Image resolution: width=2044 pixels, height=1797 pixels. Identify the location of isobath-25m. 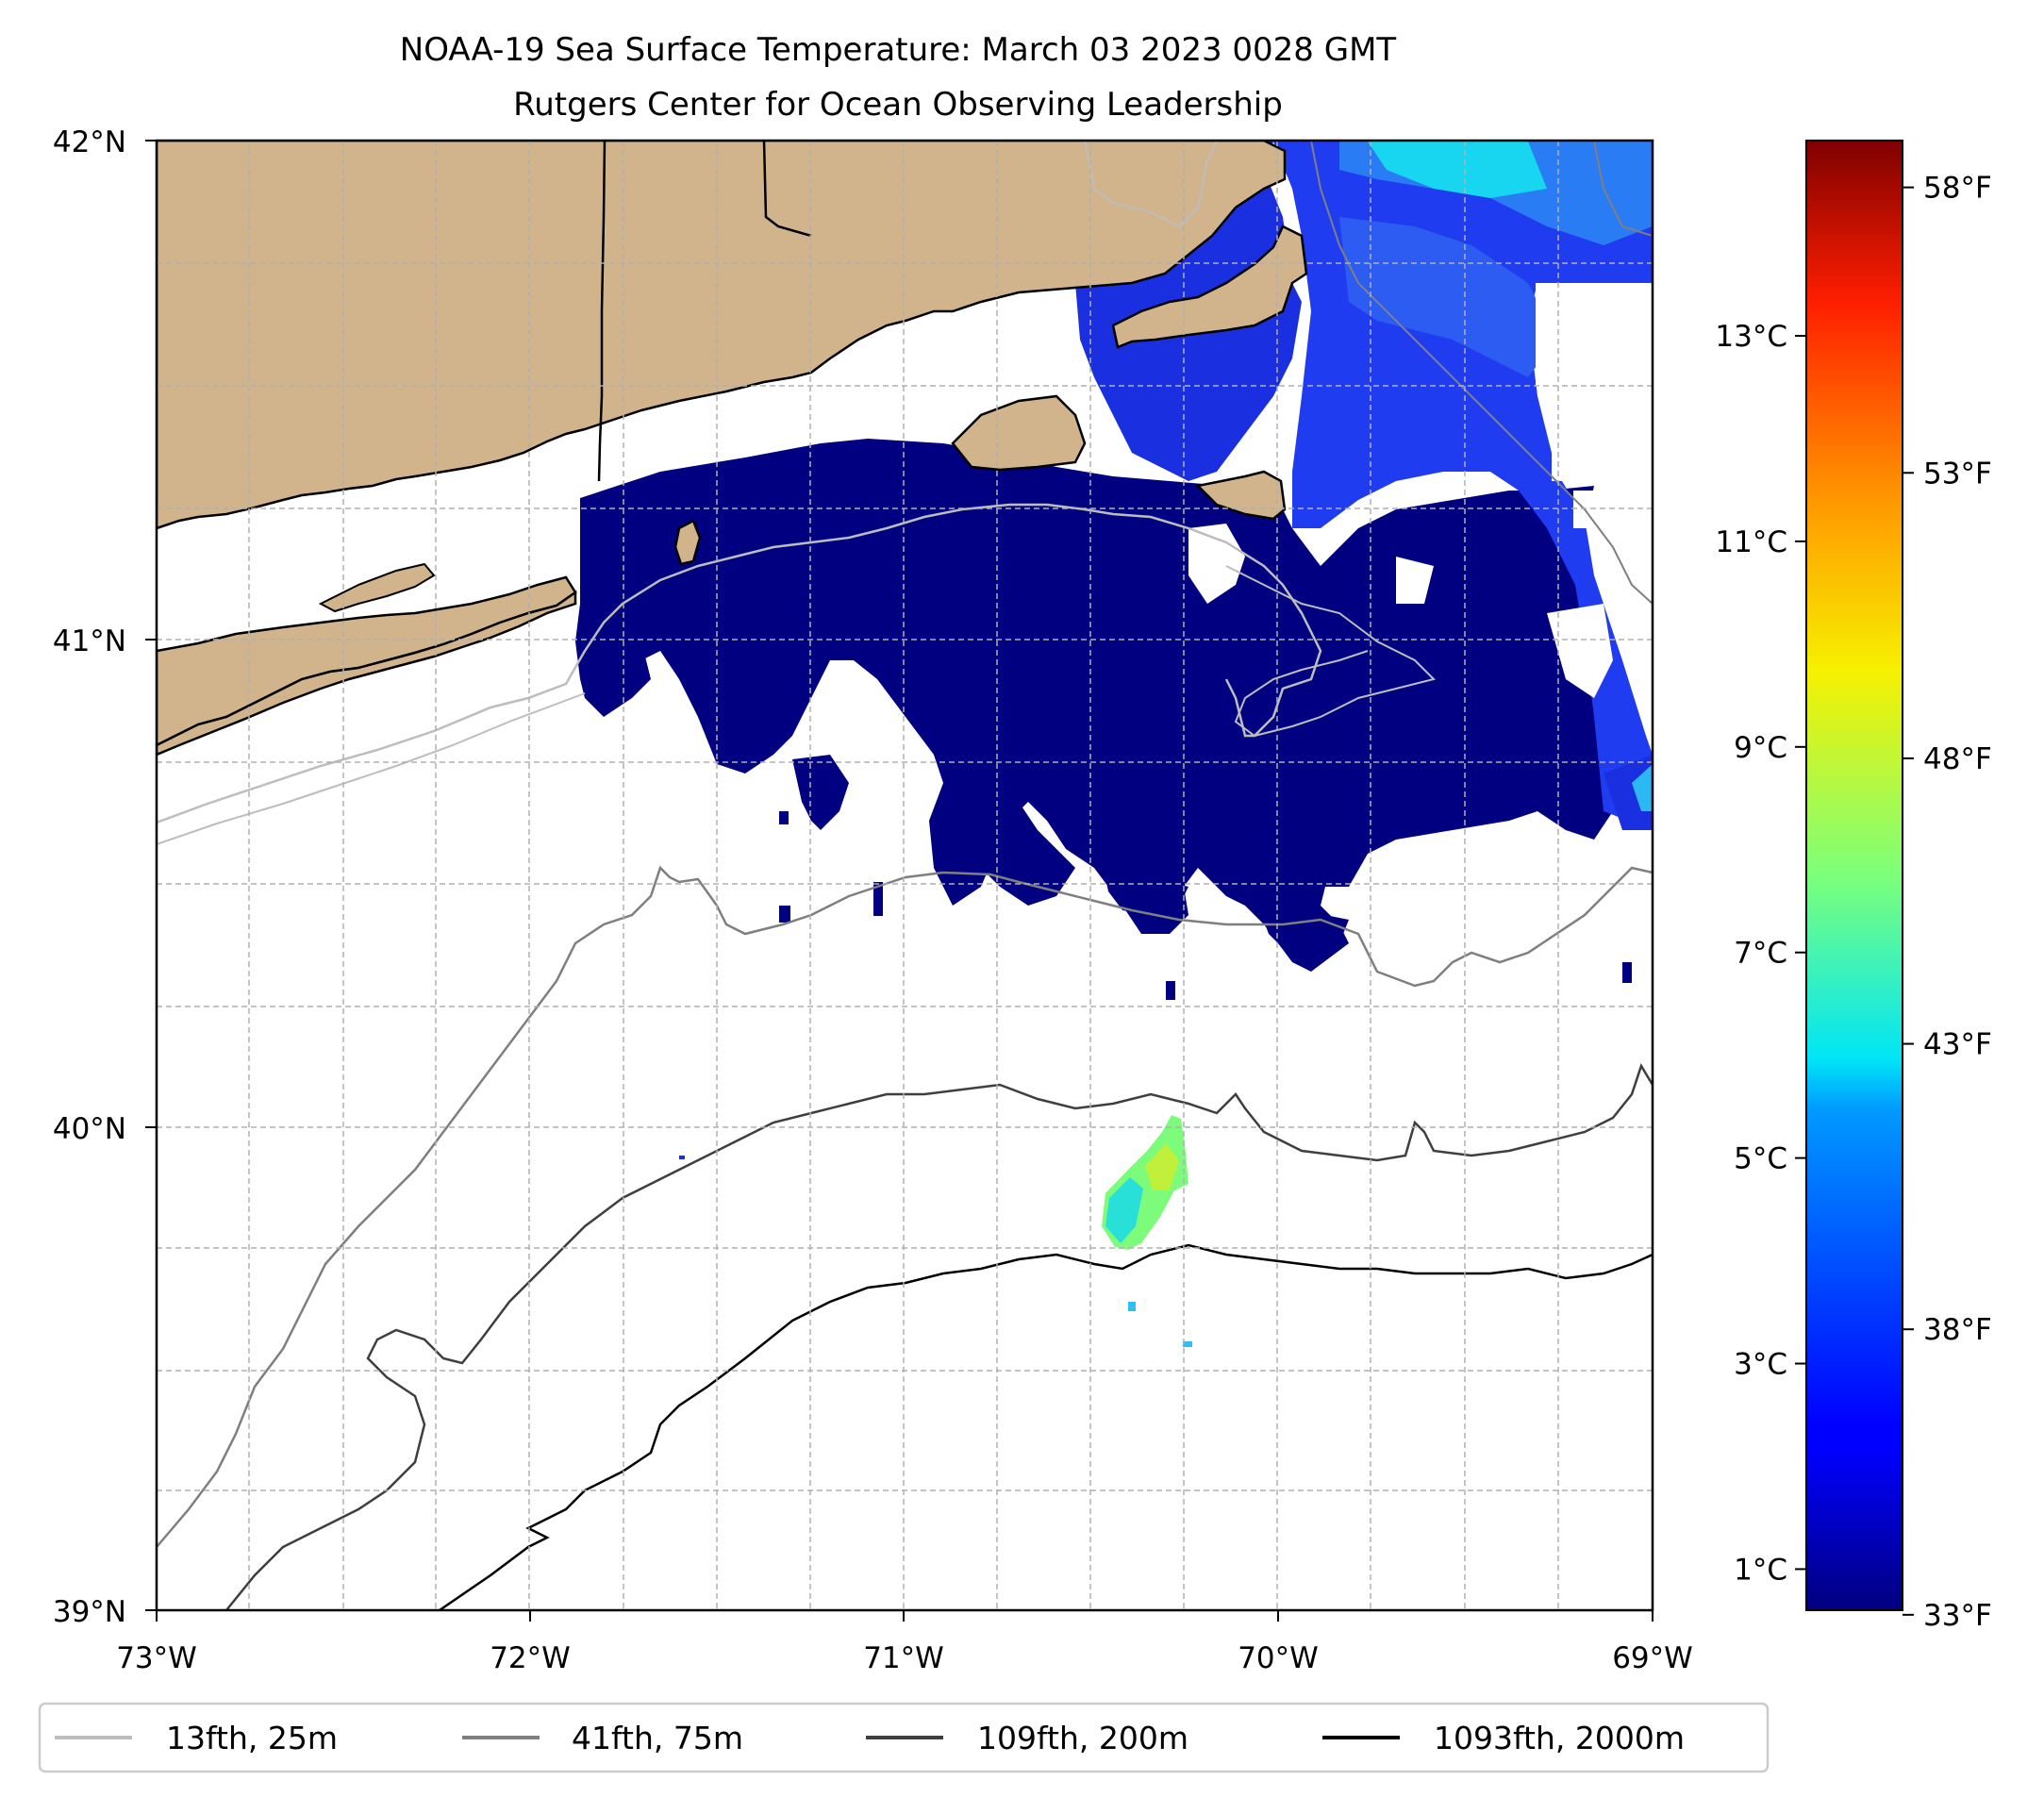
(739, 663).